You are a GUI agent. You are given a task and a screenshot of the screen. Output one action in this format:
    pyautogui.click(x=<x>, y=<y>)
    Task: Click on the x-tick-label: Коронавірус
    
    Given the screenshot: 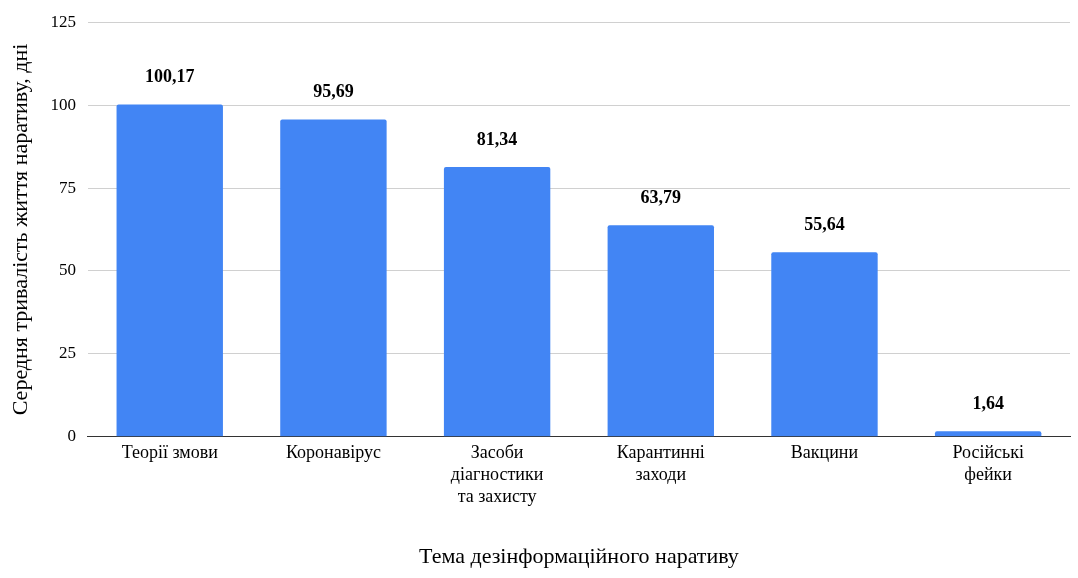 What is the action you would take?
    pyautogui.click(x=333, y=452)
    